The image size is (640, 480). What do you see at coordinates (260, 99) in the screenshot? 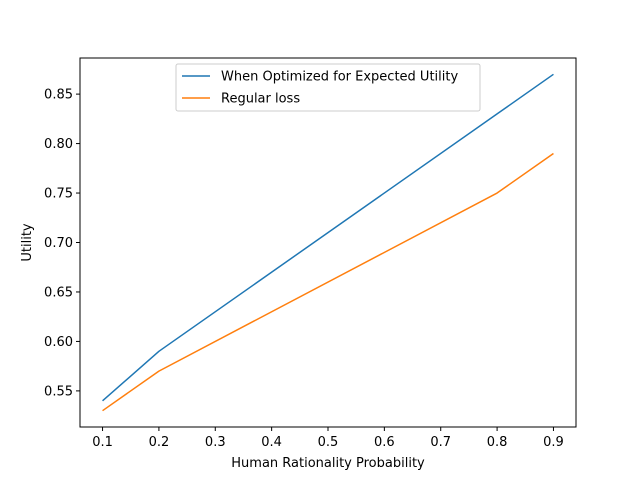
I see `legend-label-2: Regular loss` at bounding box center [260, 99].